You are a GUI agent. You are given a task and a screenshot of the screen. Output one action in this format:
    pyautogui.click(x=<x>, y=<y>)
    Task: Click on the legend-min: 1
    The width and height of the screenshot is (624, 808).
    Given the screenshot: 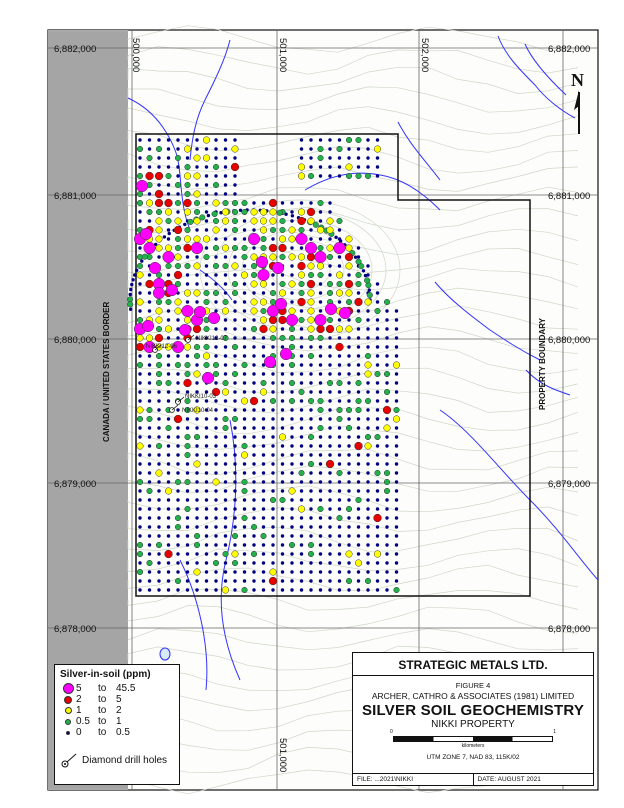 What is the action you would take?
    pyautogui.click(x=79, y=710)
    